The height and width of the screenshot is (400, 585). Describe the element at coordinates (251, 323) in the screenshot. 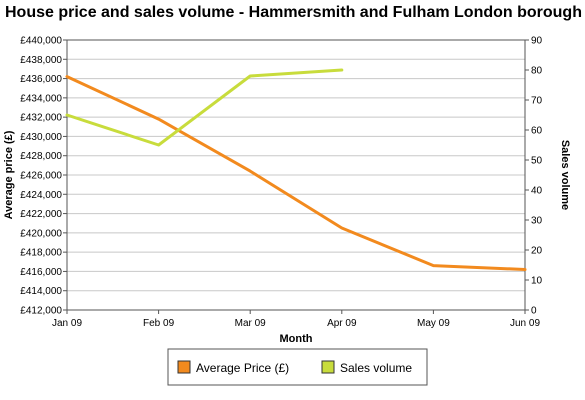

I see `x-tick-label: Mar 09` at that location.